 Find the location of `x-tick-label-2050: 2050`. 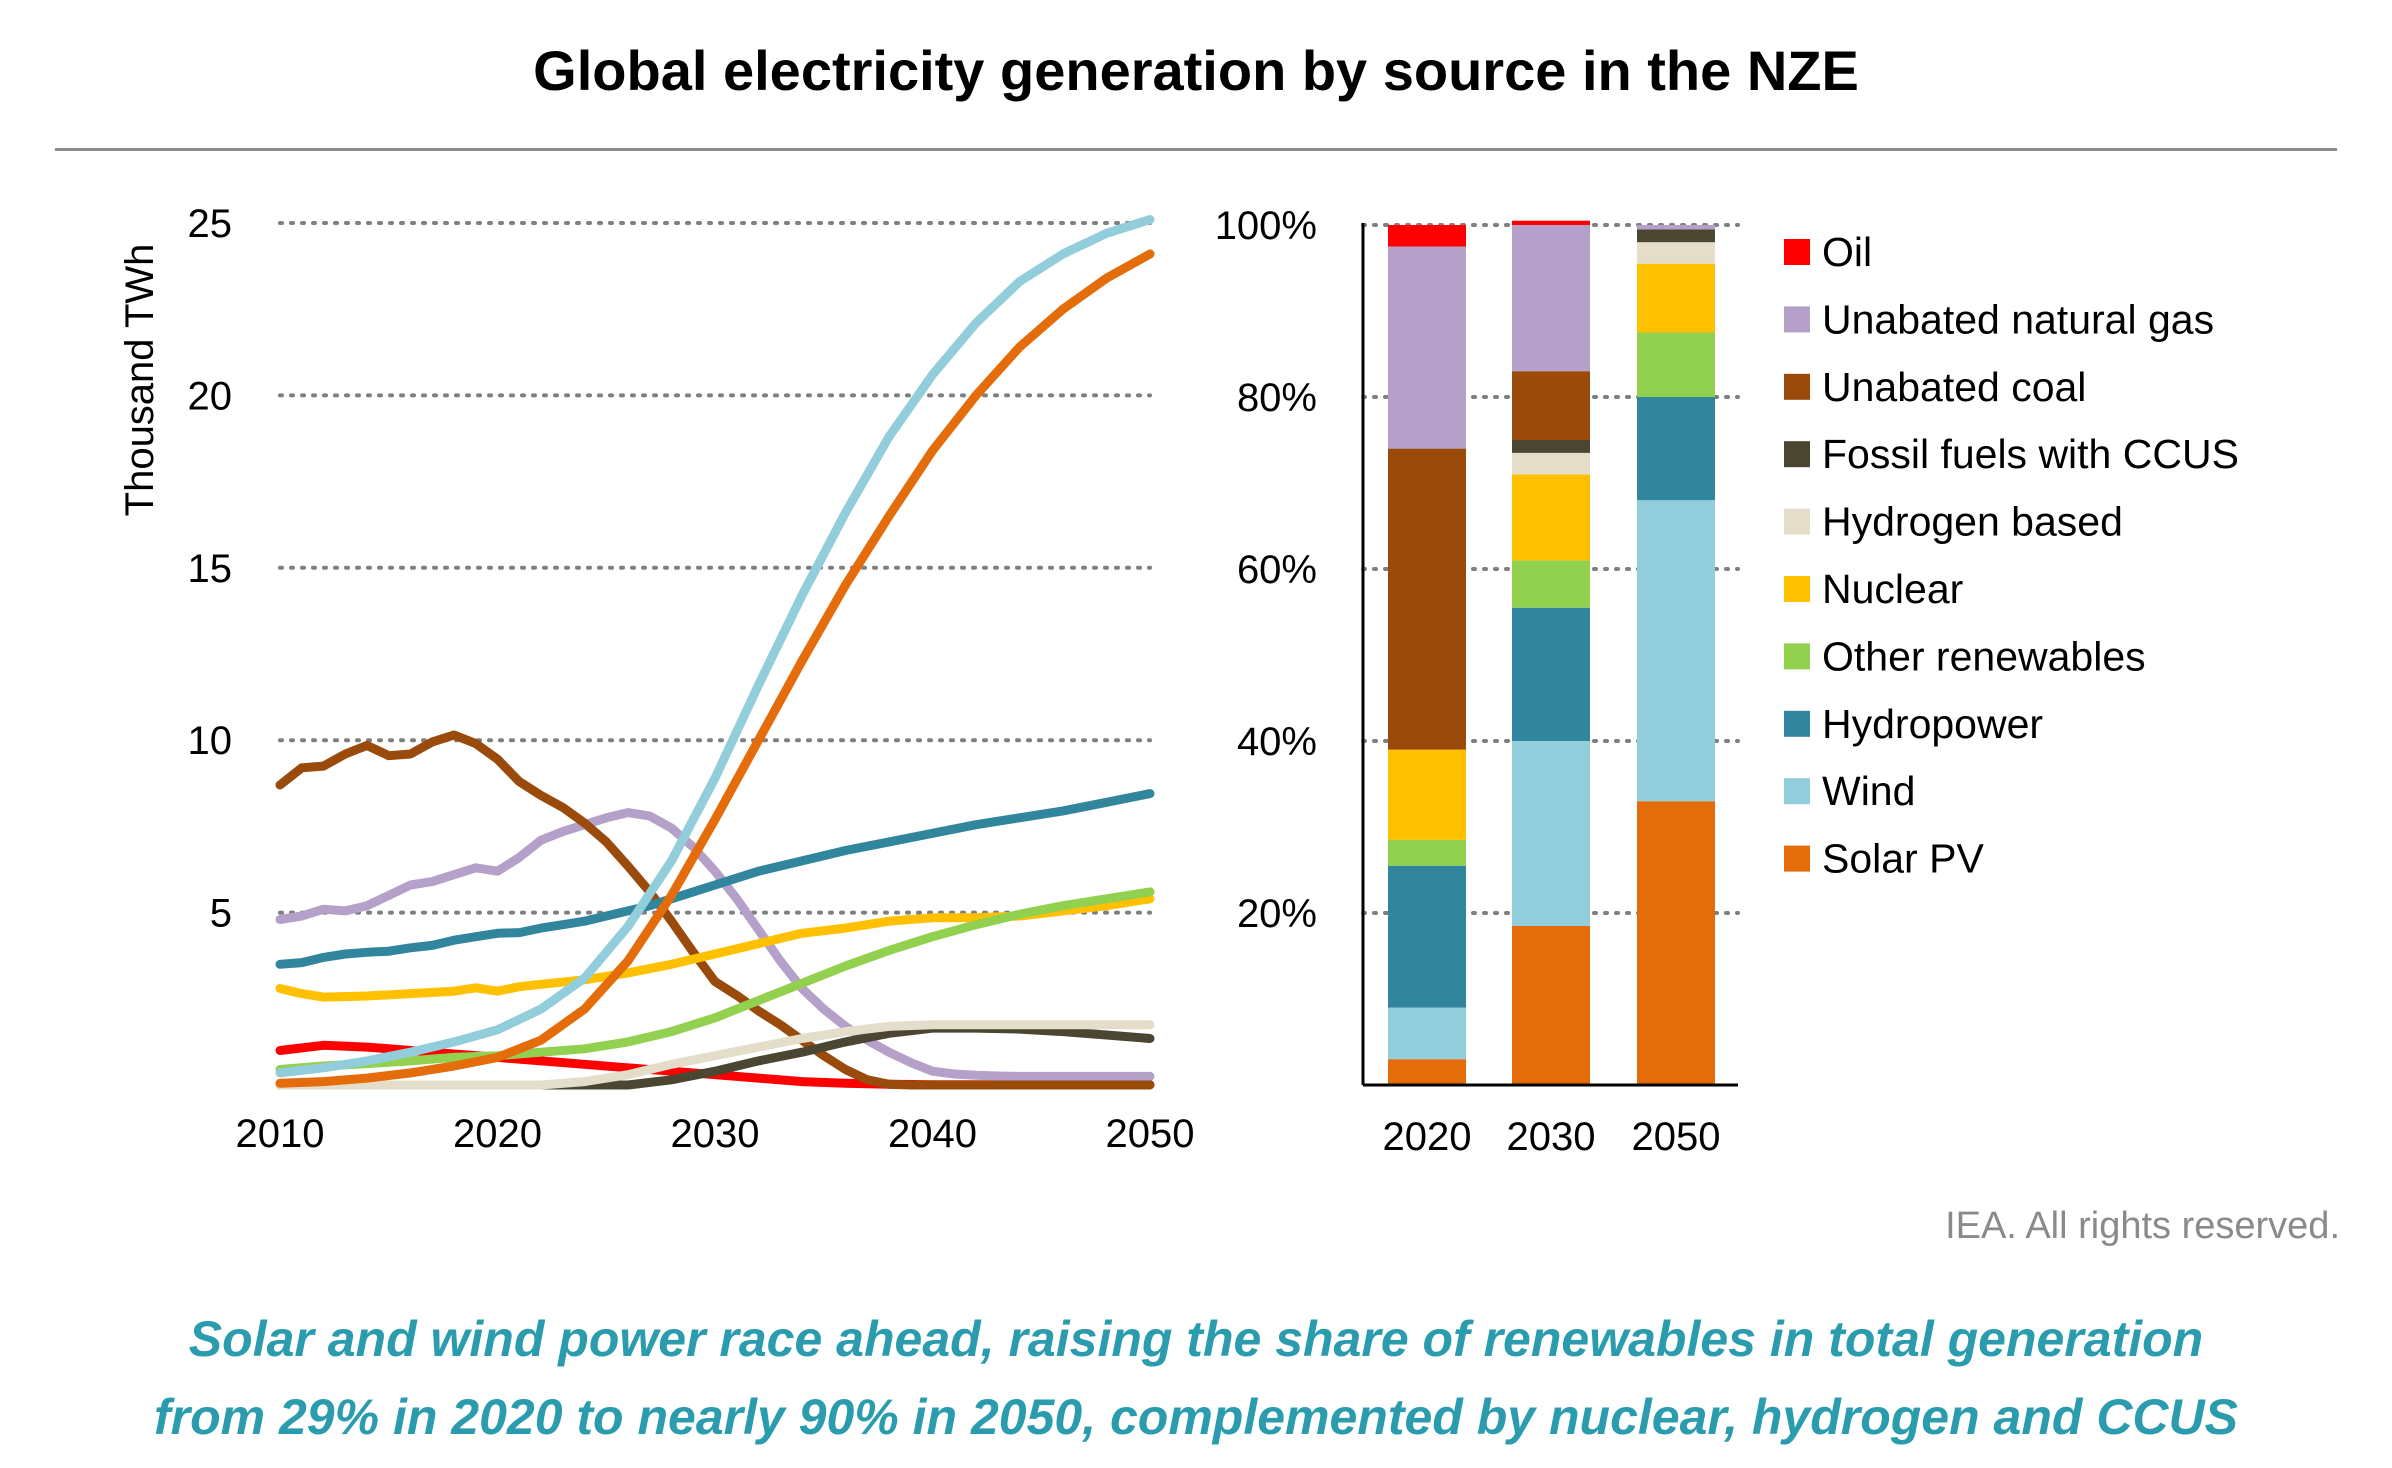

x-tick-label-2050: 2050 is located at coordinates (1150, 1134).